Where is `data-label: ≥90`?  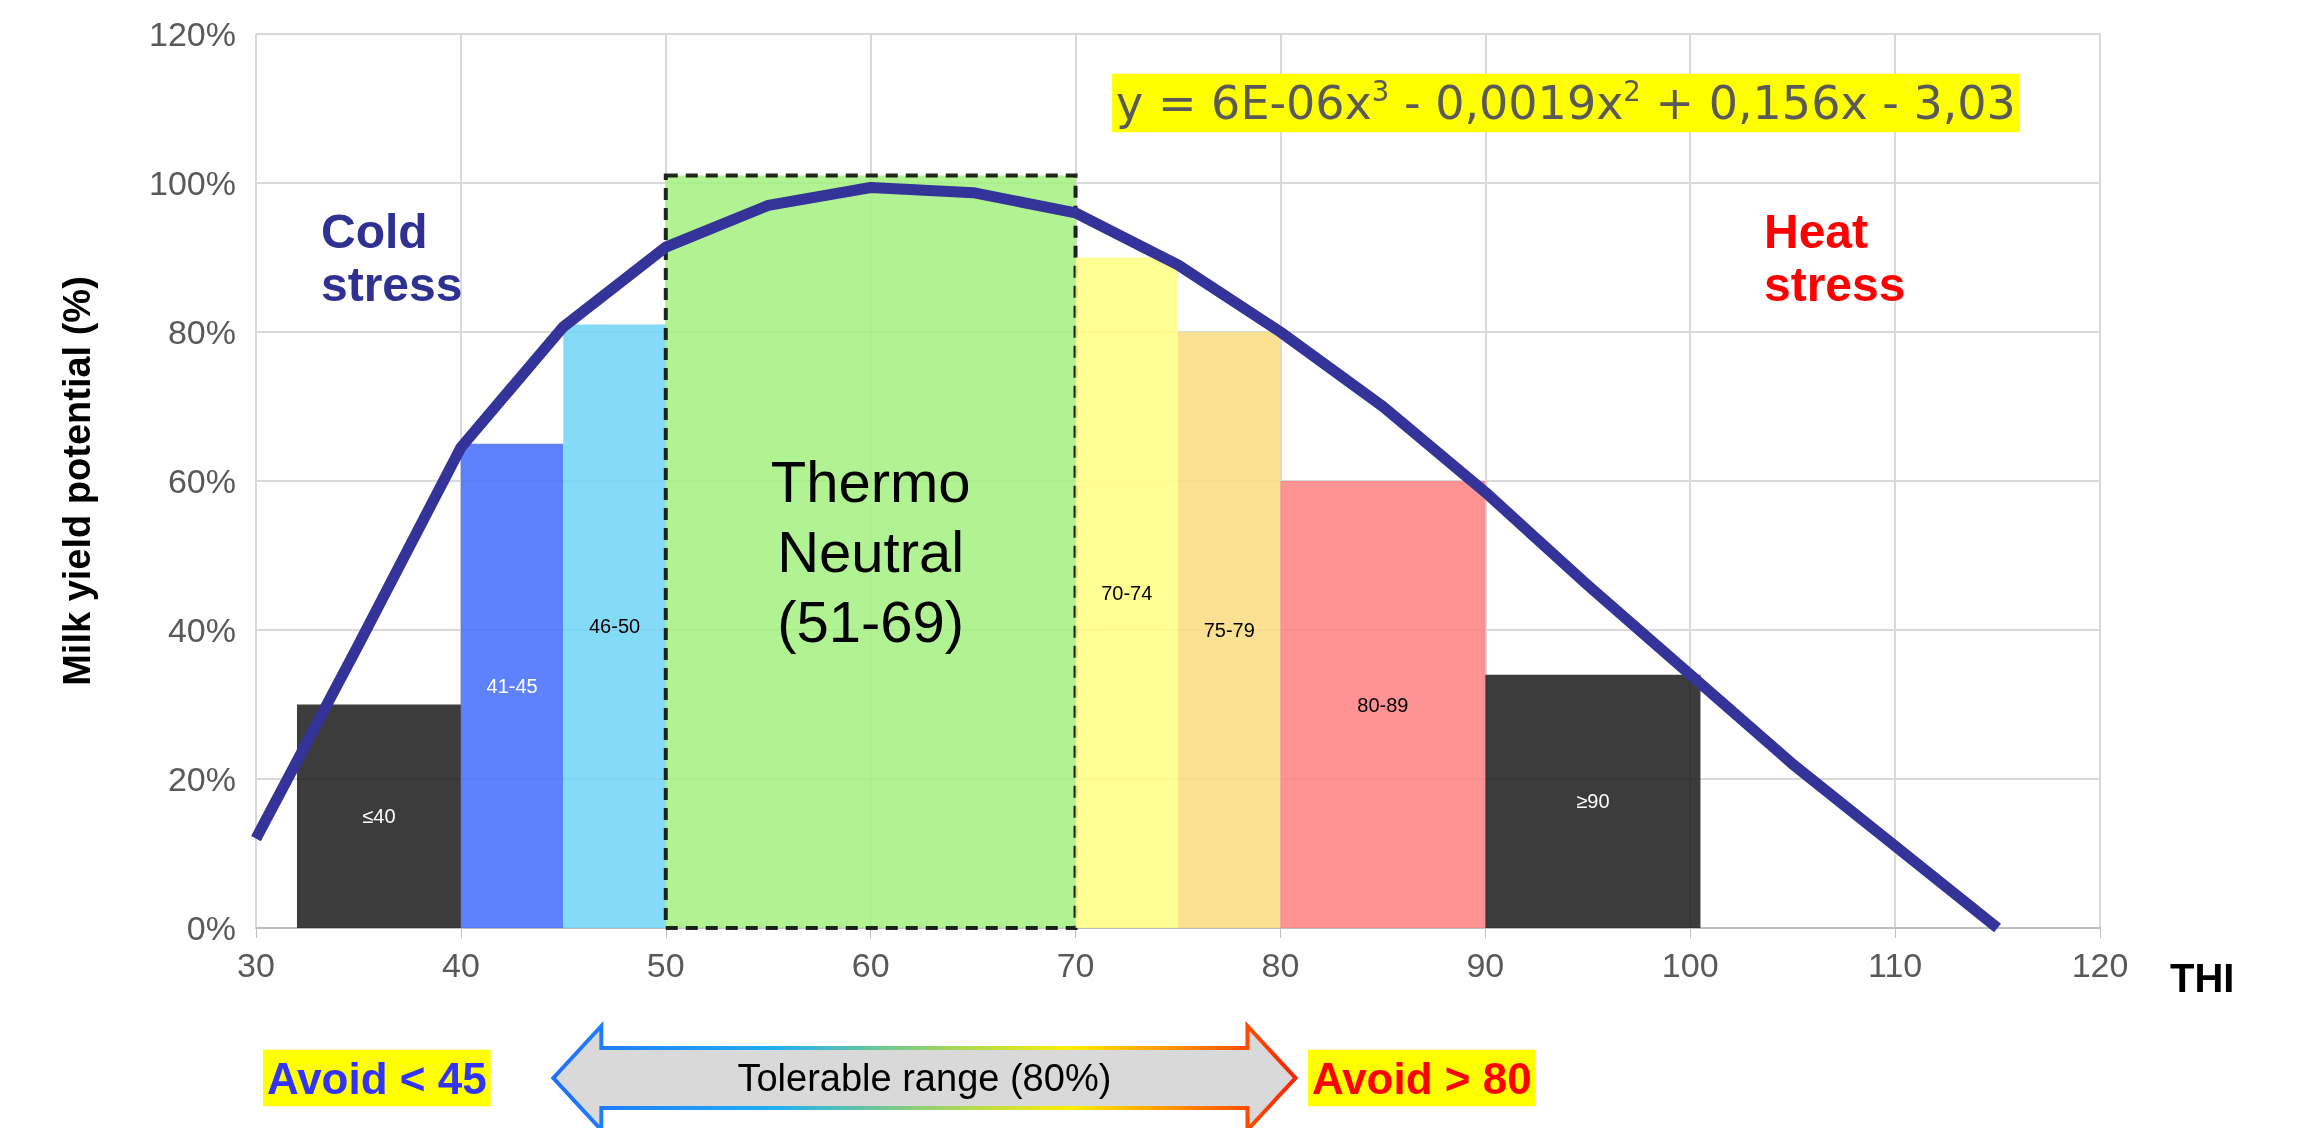 data-label: ≥90 is located at coordinates (1593, 801).